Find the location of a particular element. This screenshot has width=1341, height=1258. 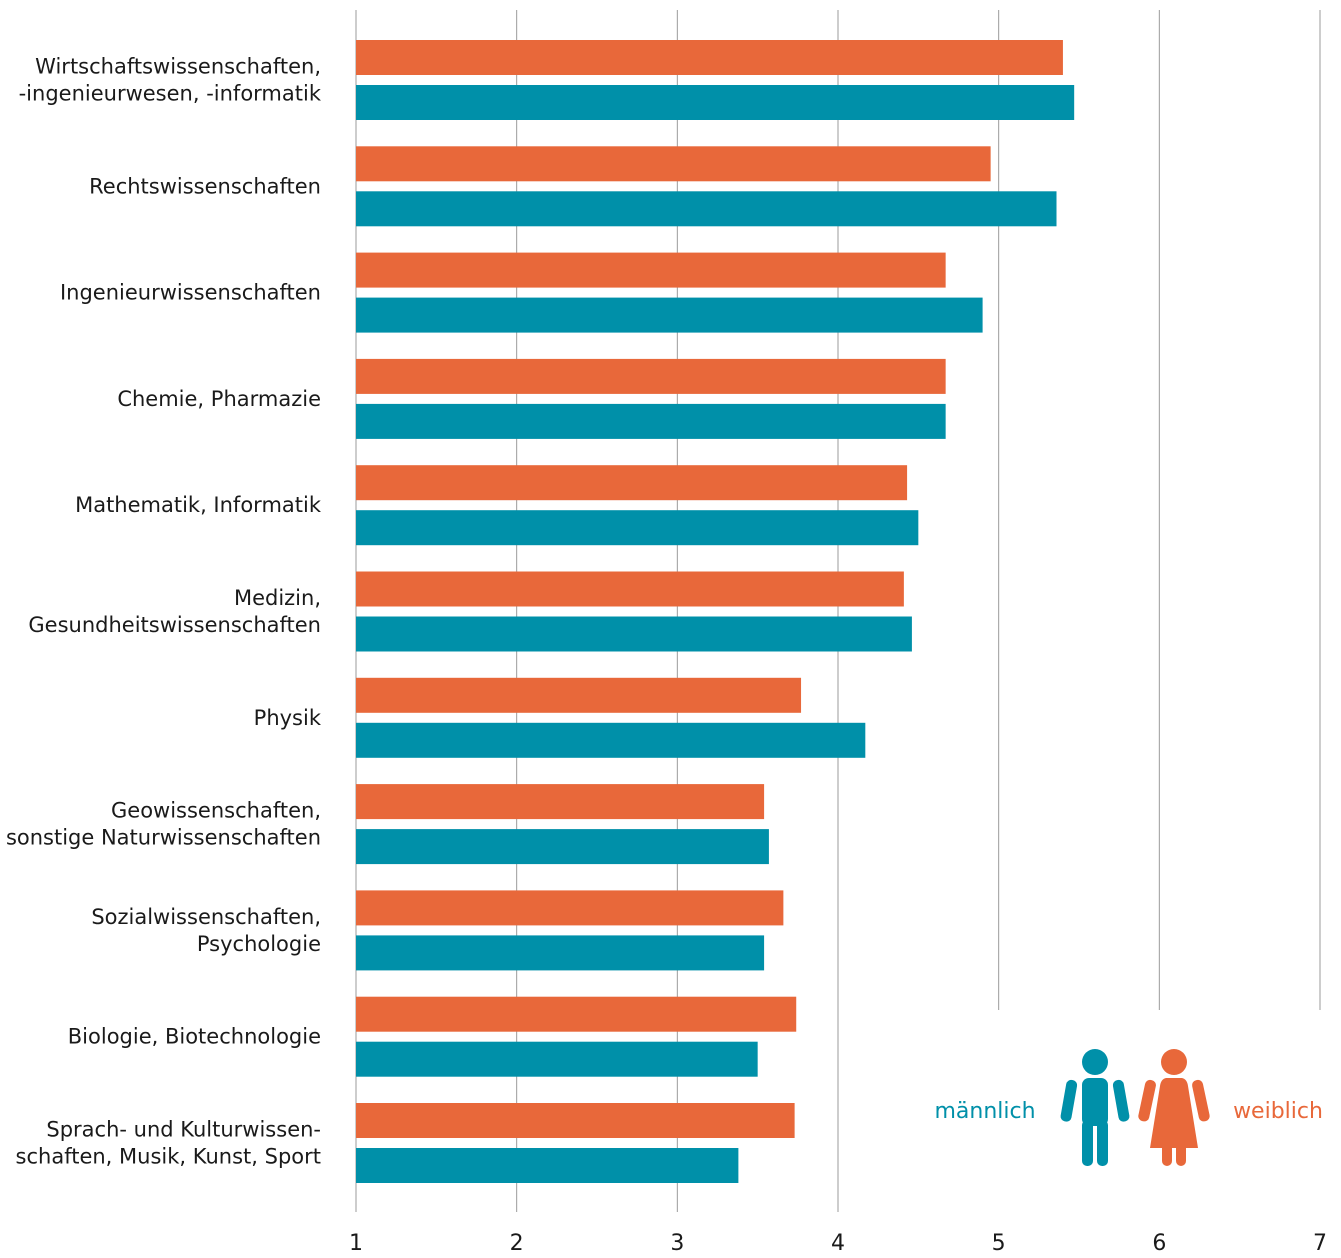

category-label: Mathematik, Informatik is located at coordinates (198, 505).